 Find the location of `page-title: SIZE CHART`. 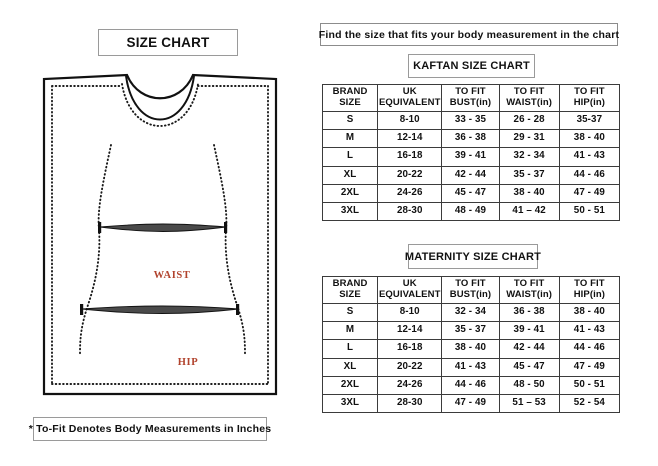

page-title: SIZE CHART is located at coordinates (168, 42).